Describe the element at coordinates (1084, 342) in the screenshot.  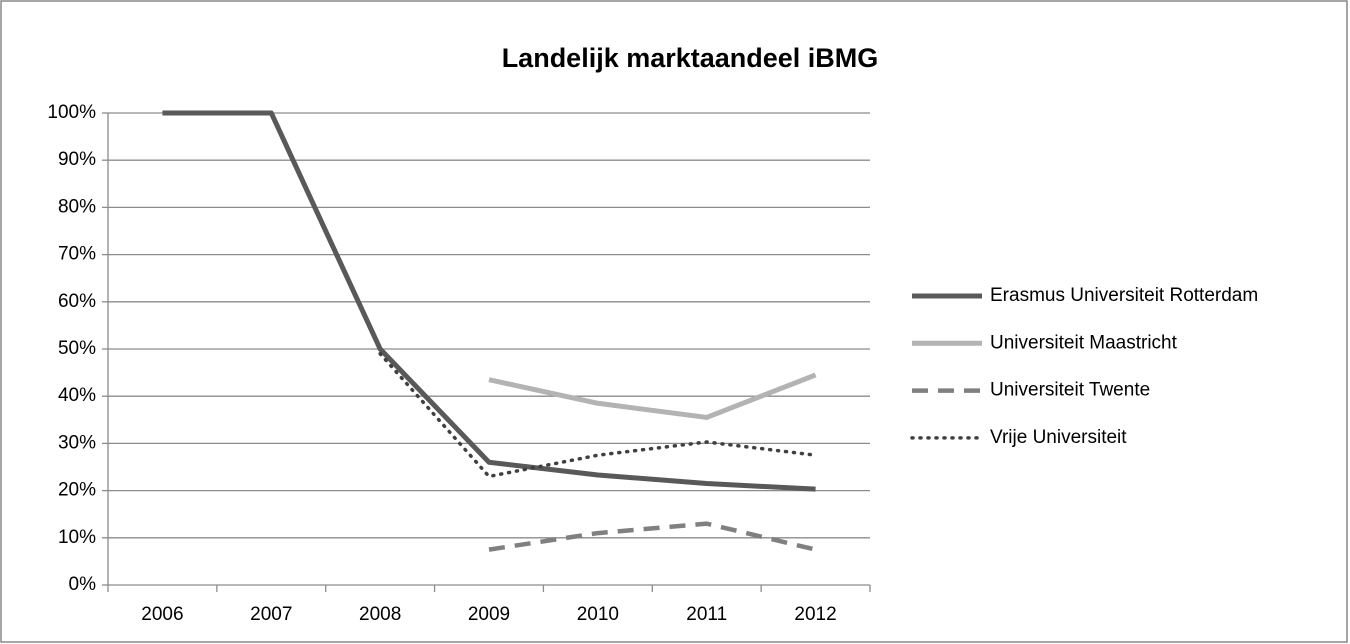
I see `legend-label: Universiteit Maastricht` at that location.